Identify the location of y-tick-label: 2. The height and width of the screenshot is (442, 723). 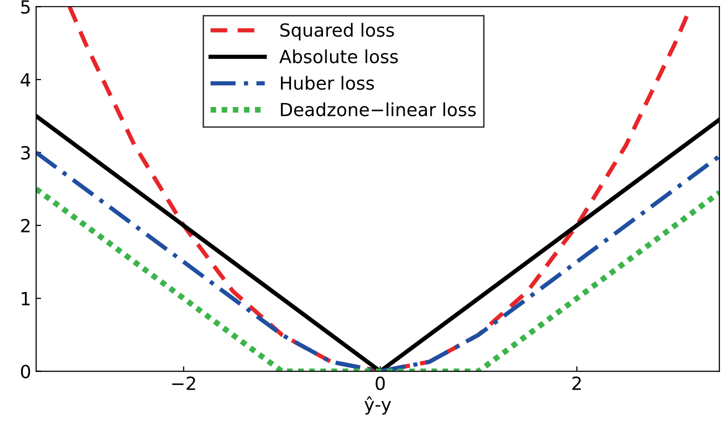
(25, 225).